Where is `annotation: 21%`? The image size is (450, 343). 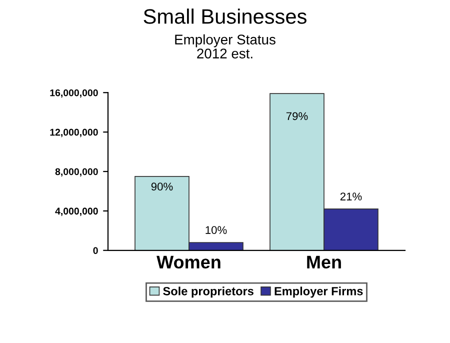 annotation: 21% is located at coordinates (351, 196).